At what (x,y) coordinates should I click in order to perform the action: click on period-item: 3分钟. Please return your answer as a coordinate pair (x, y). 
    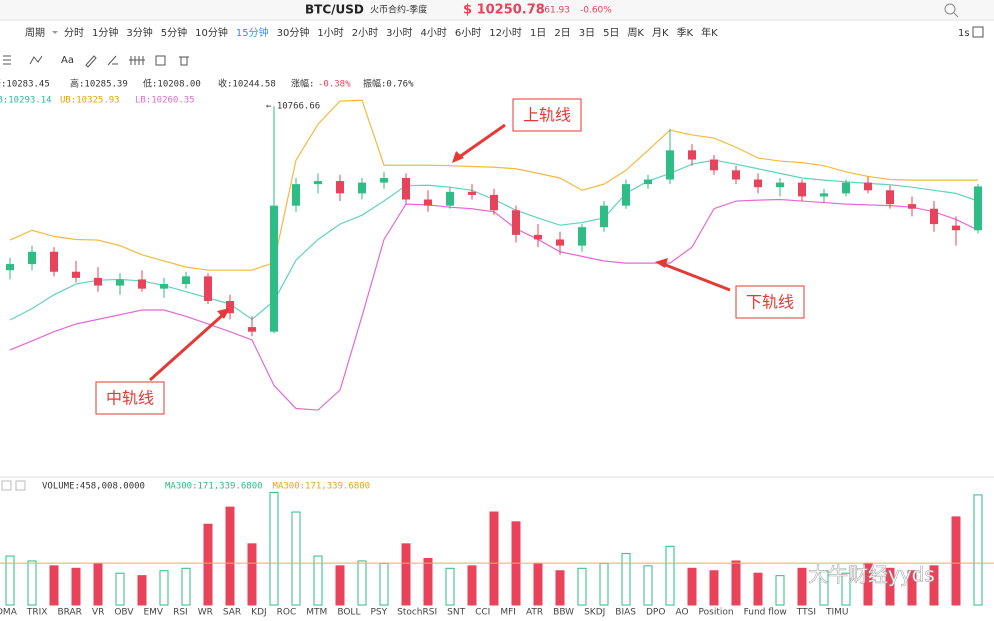
    Looking at the image, I should click on (139, 32).